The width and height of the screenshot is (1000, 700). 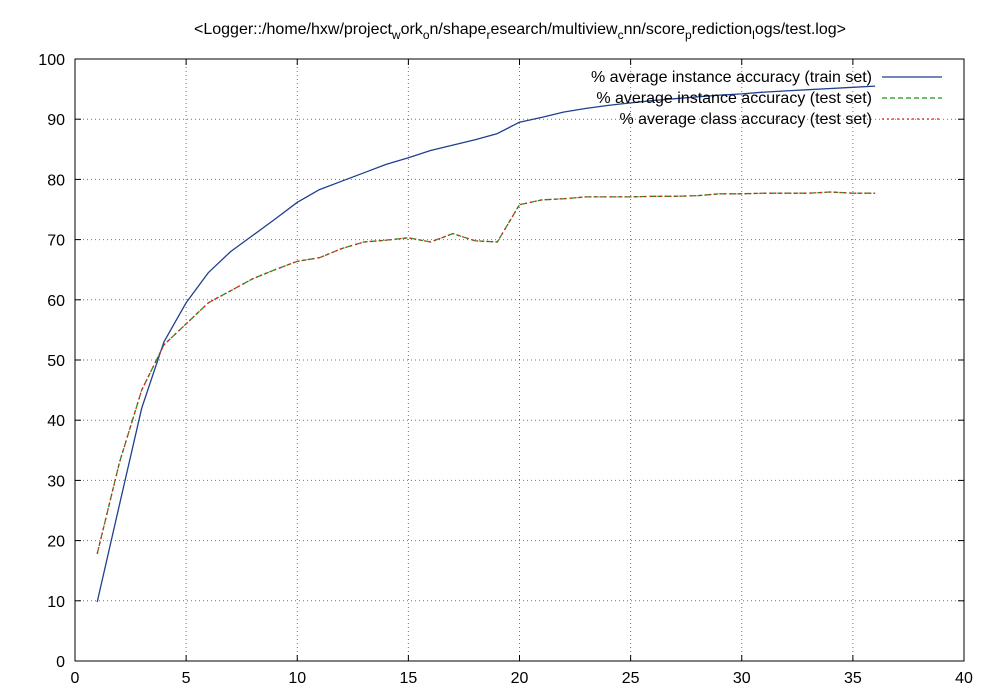 What do you see at coordinates (56, 481) in the screenshot?
I see `y-tick-label: 30` at bounding box center [56, 481].